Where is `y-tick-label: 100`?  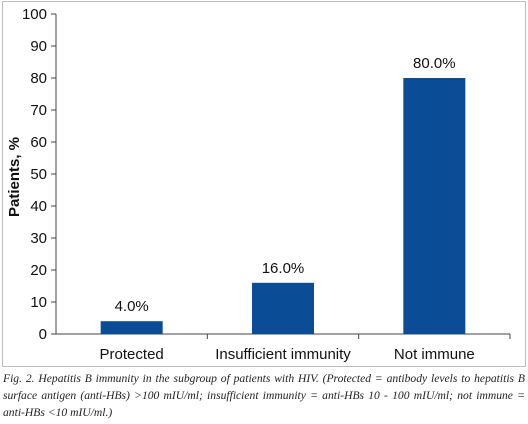 y-tick-label: 100 is located at coordinates (34, 14).